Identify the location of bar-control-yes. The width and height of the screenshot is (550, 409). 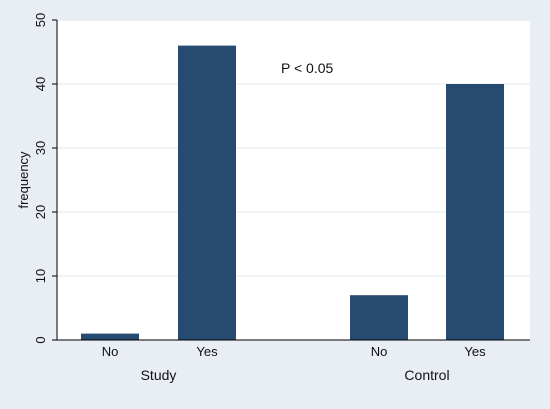
(475, 212).